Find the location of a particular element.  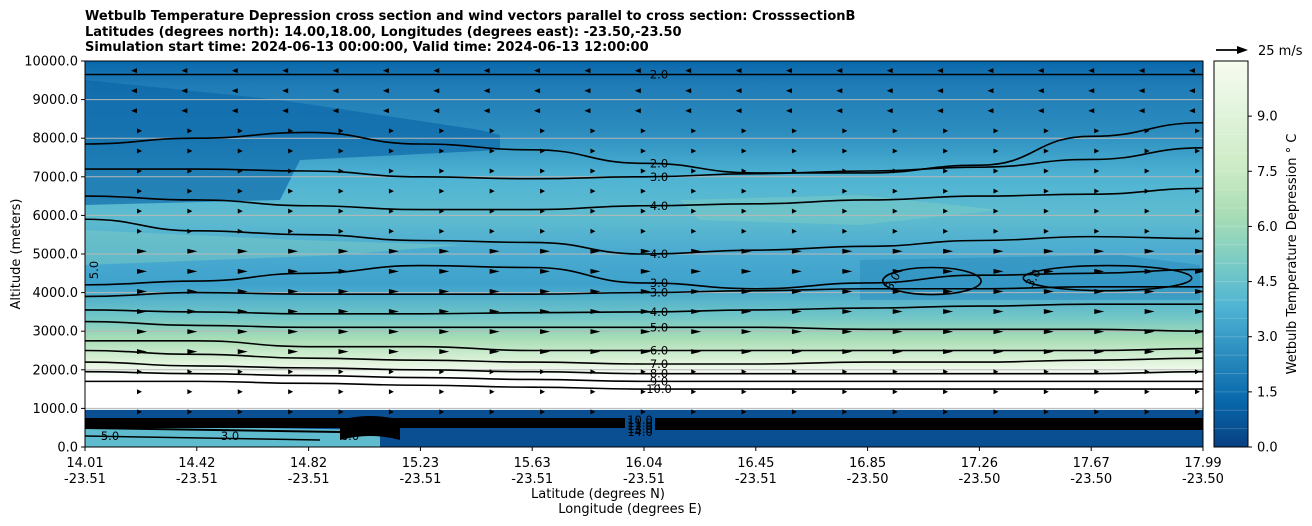

contour-label: 6.0 is located at coordinates (659, 351).